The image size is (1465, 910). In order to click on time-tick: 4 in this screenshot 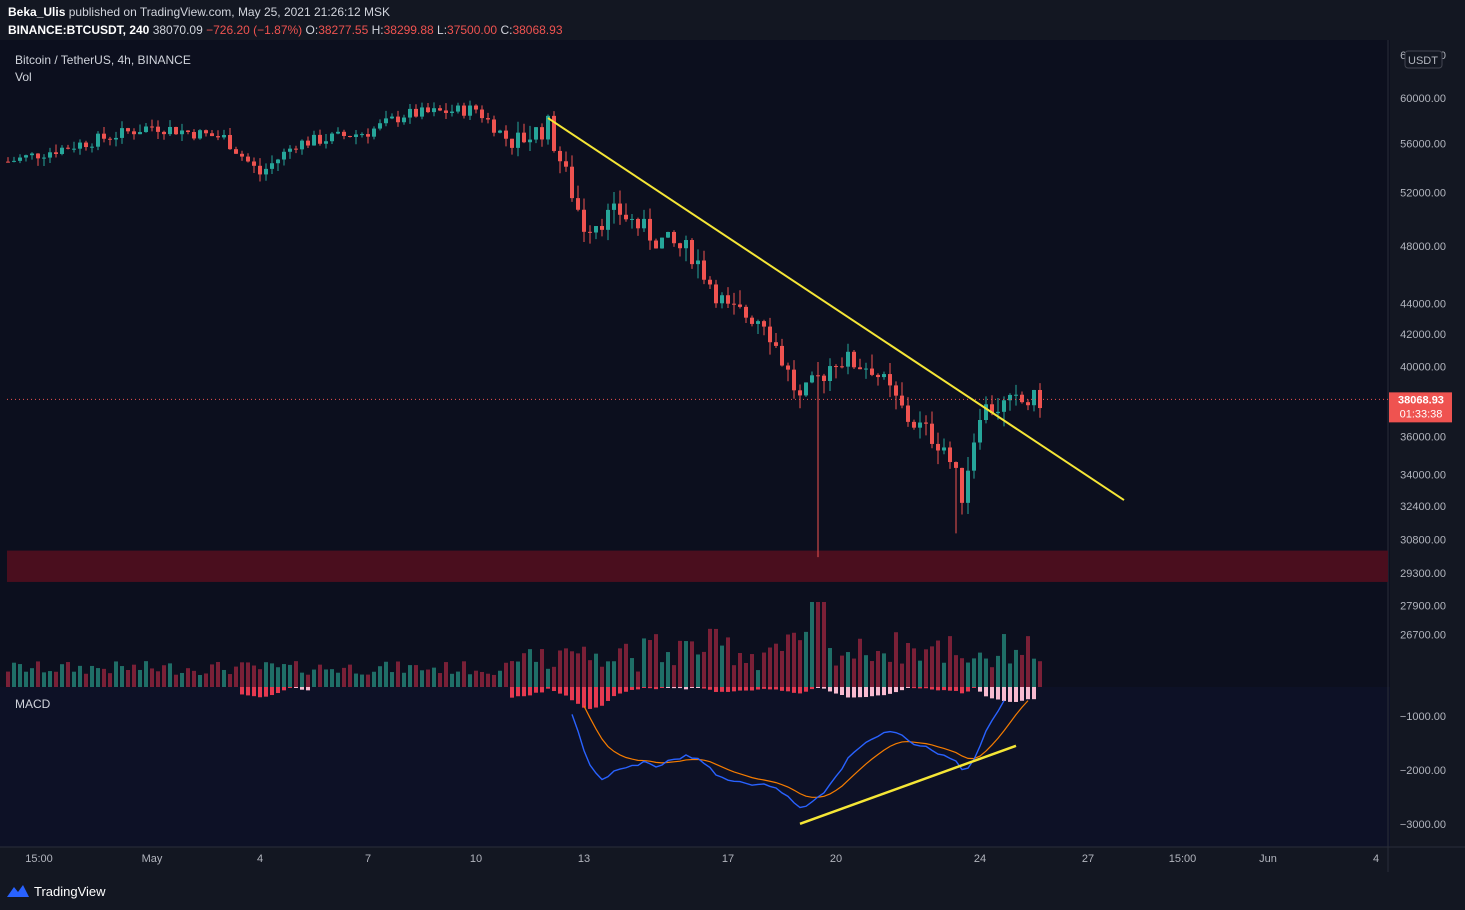, I will do `click(260, 859)`.